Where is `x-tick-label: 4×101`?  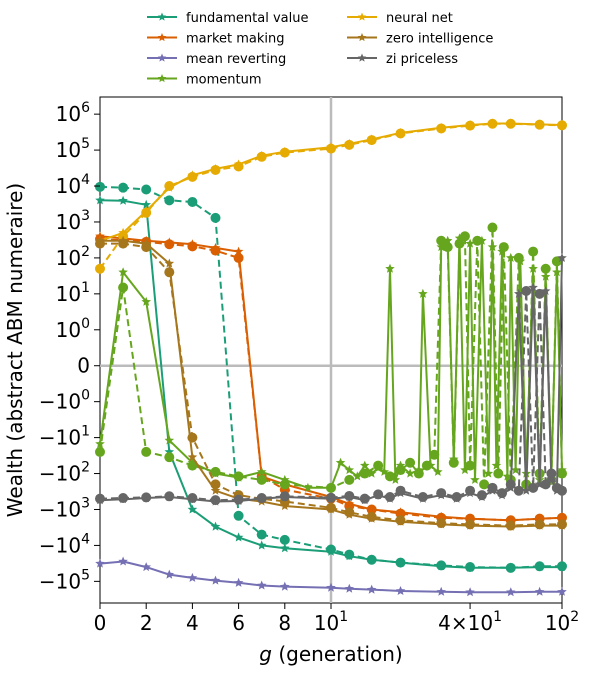
x-tick-label: 4×101 is located at coordinates (470, 622).